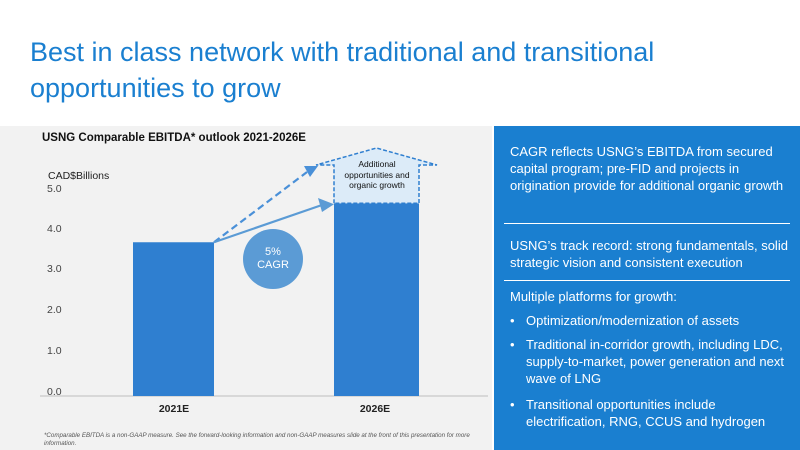  Describe the element at coordinates (593, 296) in the screenshot. I see `platforms-heading: Multiple platforms for growth:` at that location.